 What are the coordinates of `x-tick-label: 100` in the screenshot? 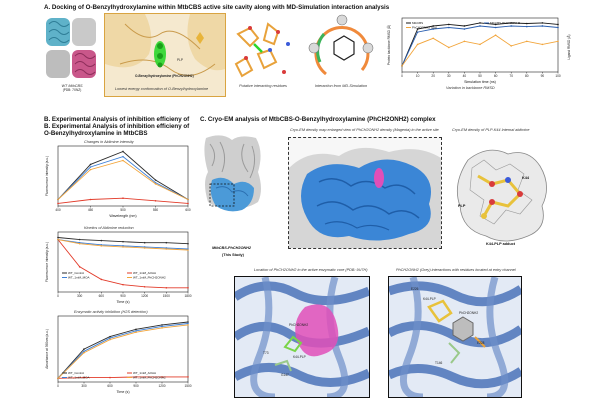 It's located at (558, 76).